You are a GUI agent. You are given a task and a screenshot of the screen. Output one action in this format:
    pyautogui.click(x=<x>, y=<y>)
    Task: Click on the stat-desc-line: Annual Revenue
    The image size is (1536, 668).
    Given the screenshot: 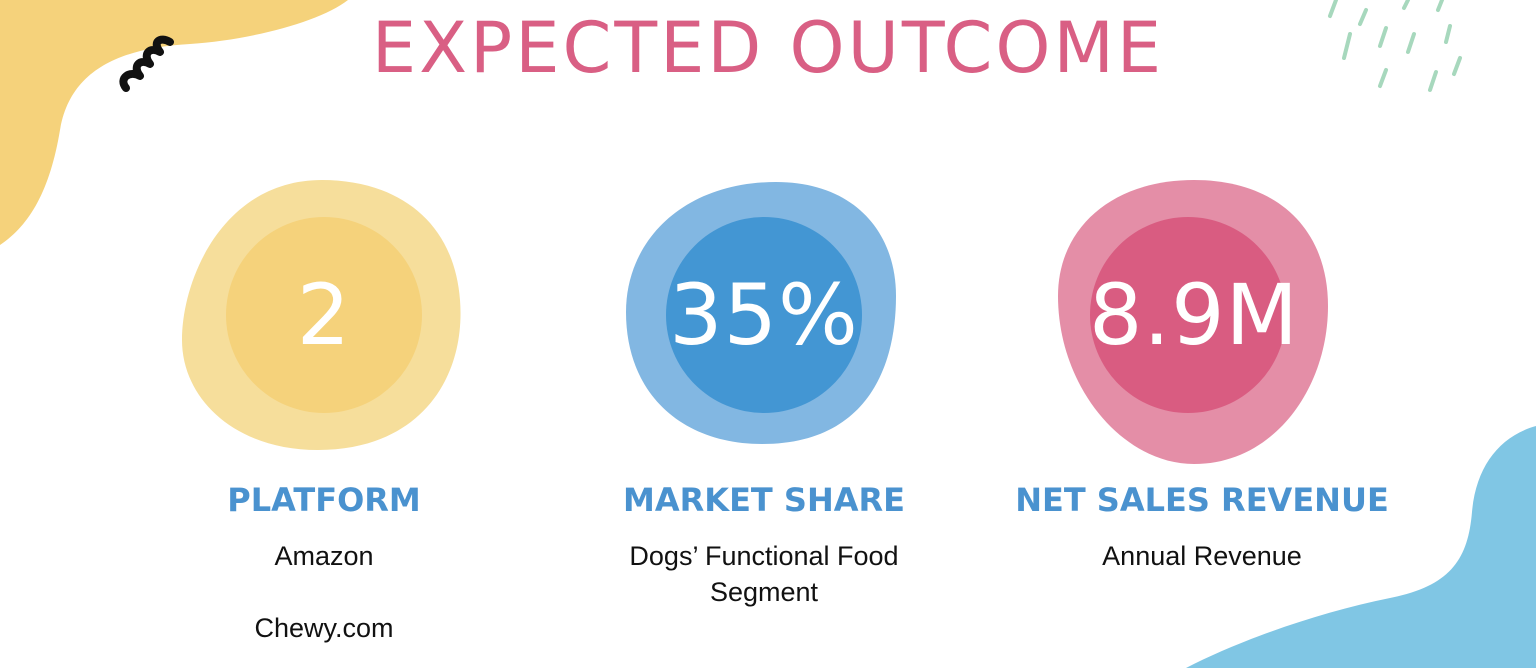 What is the action you would take?
    pyautogui.click(x=1202, y=556)
    